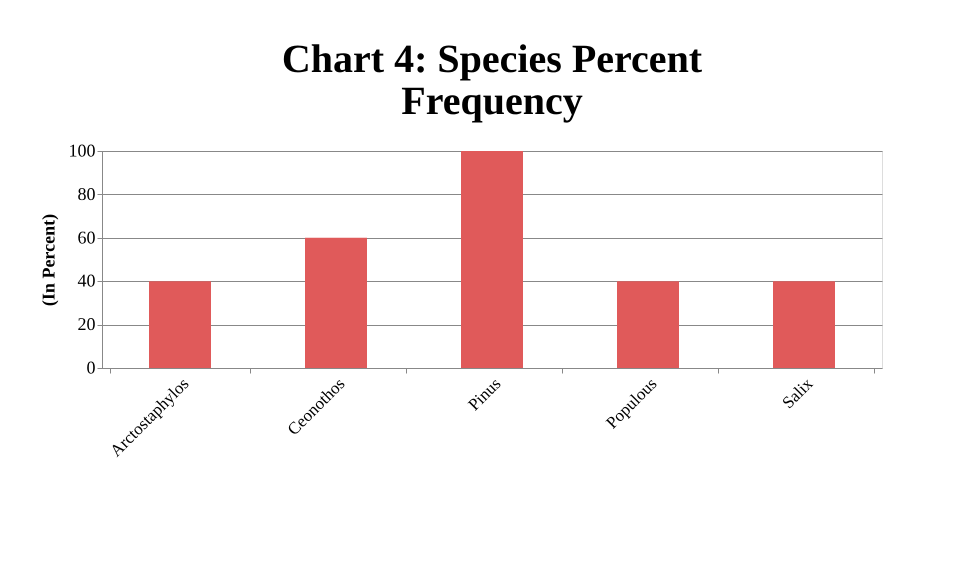 This screenshot has width=955, height=580. Describe the element at coordinates (492, 79) in the screenshot. I see `chart-title: Chart 4: Species Percent Frequency` at that location.